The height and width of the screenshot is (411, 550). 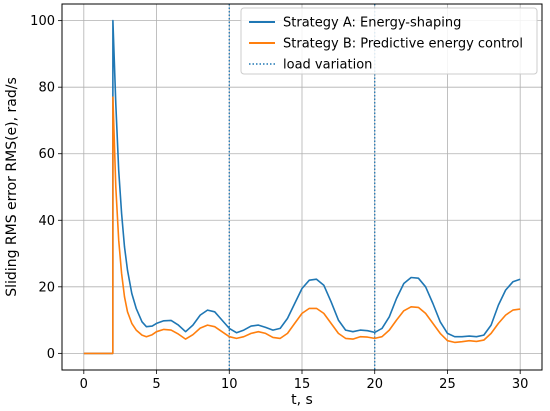 I want to click on x-tick-label: 30, so click(x=520, y=384).